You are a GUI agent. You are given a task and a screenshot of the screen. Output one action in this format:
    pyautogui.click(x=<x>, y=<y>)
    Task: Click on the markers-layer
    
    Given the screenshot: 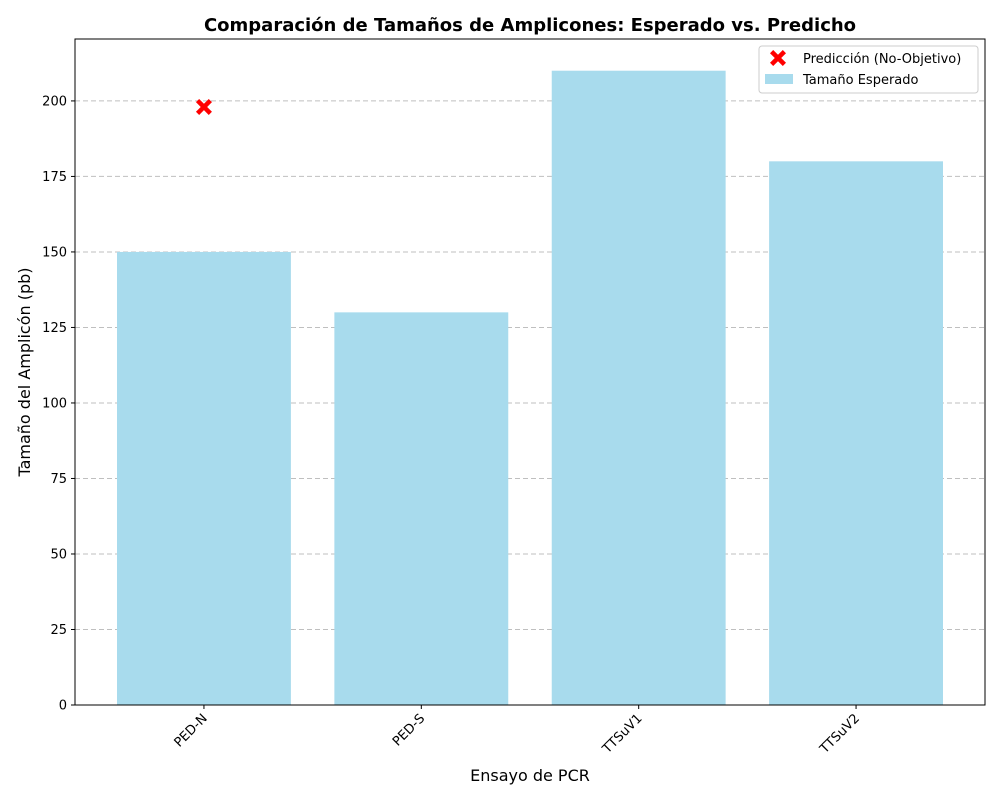 What is the action you would take?
    pyautogui.click(x=203, y=106)
    